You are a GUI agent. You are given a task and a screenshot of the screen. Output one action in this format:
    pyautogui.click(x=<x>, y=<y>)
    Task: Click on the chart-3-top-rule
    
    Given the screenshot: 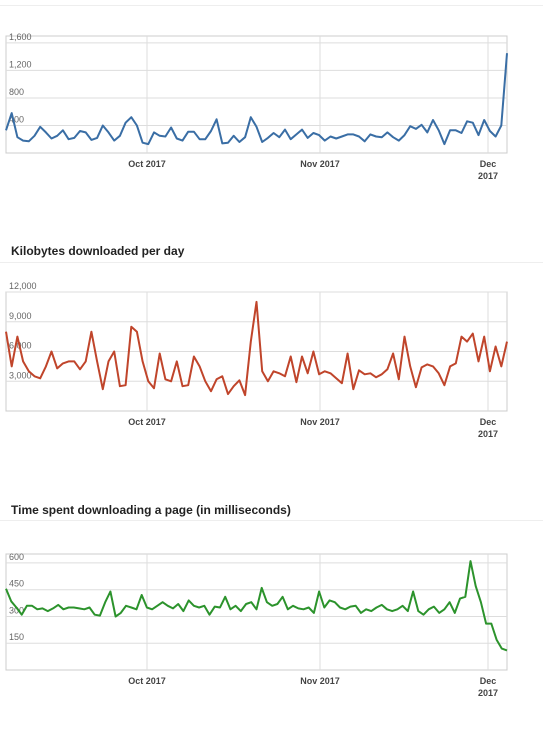 What is the action you would take?
    pyautogui.click(x=271, y=520)
    